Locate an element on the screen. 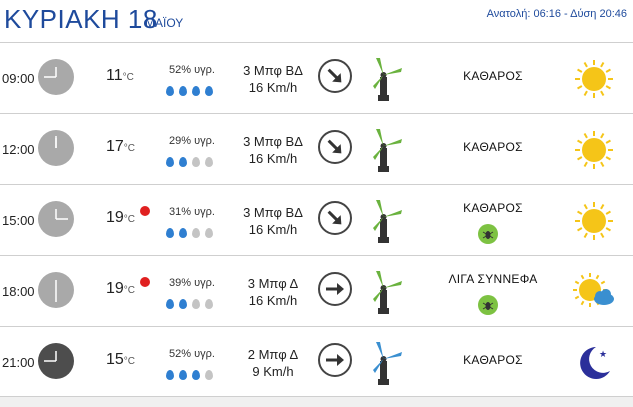  humidity-label: 29% υγρ. is located at coordinates (192, 141).